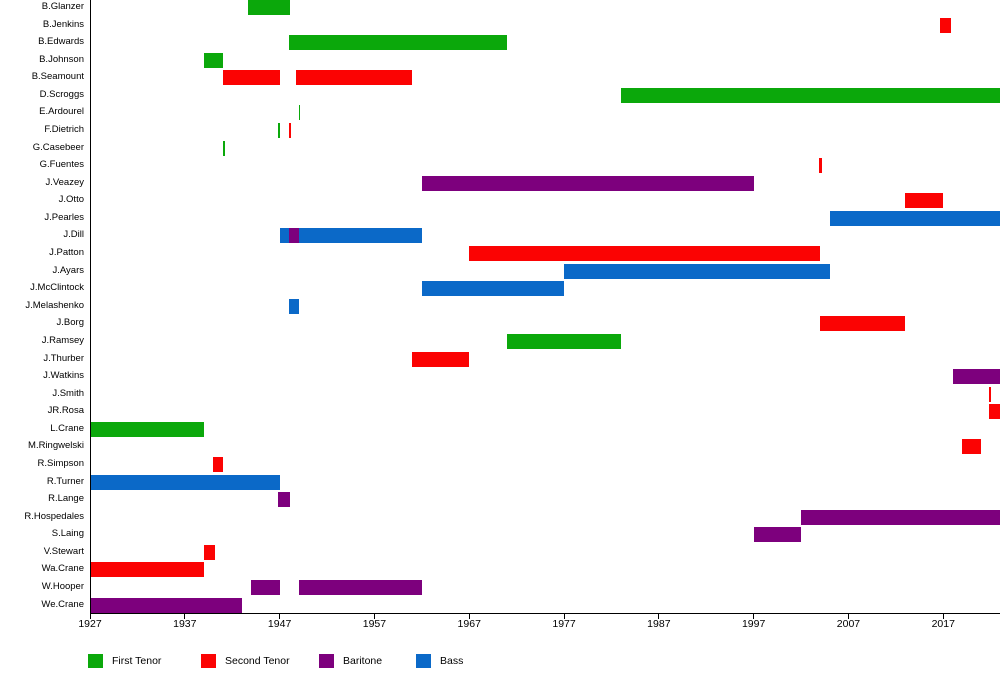  What do you see at coordinates (257, 661) in the screenshot?
I see `legend-label-second_tenor: Second Tenor` at bounding box center [257, 661].